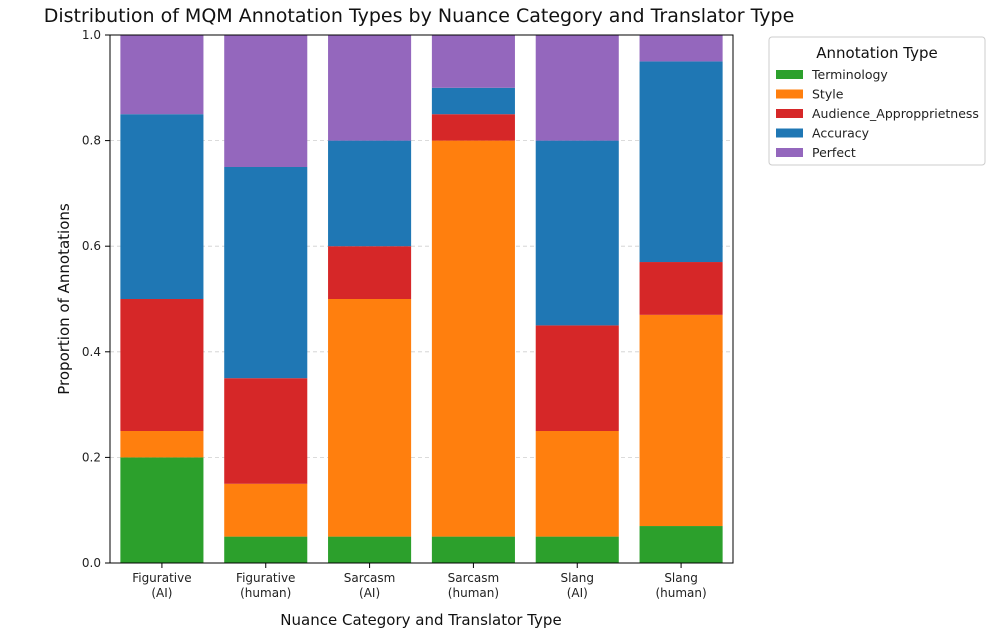 This screenshot has height=632, width=989. Describe the element at coordinates (834, 152) in the screenshot. I see `legend-label-perfect: Perfect` at that location.